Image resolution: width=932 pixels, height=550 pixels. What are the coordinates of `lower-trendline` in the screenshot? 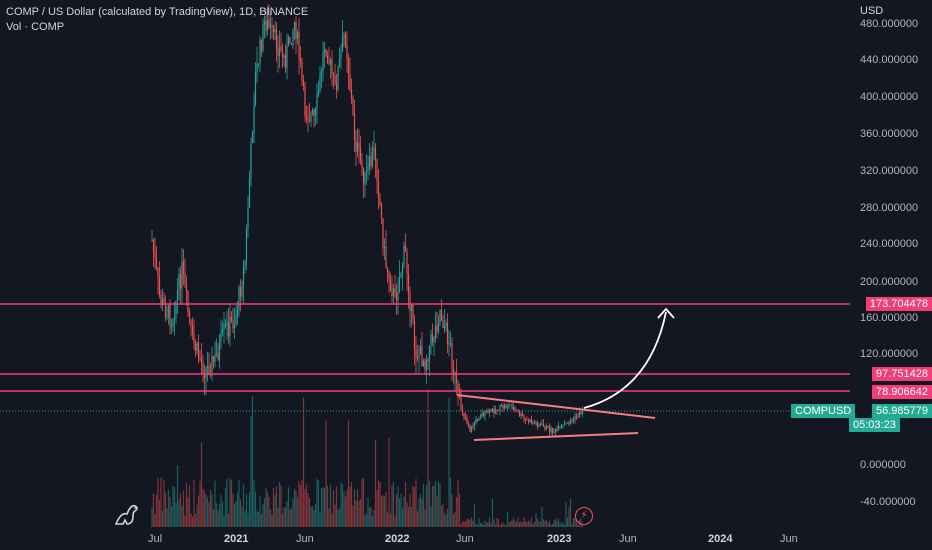 It's located at (556, 436).